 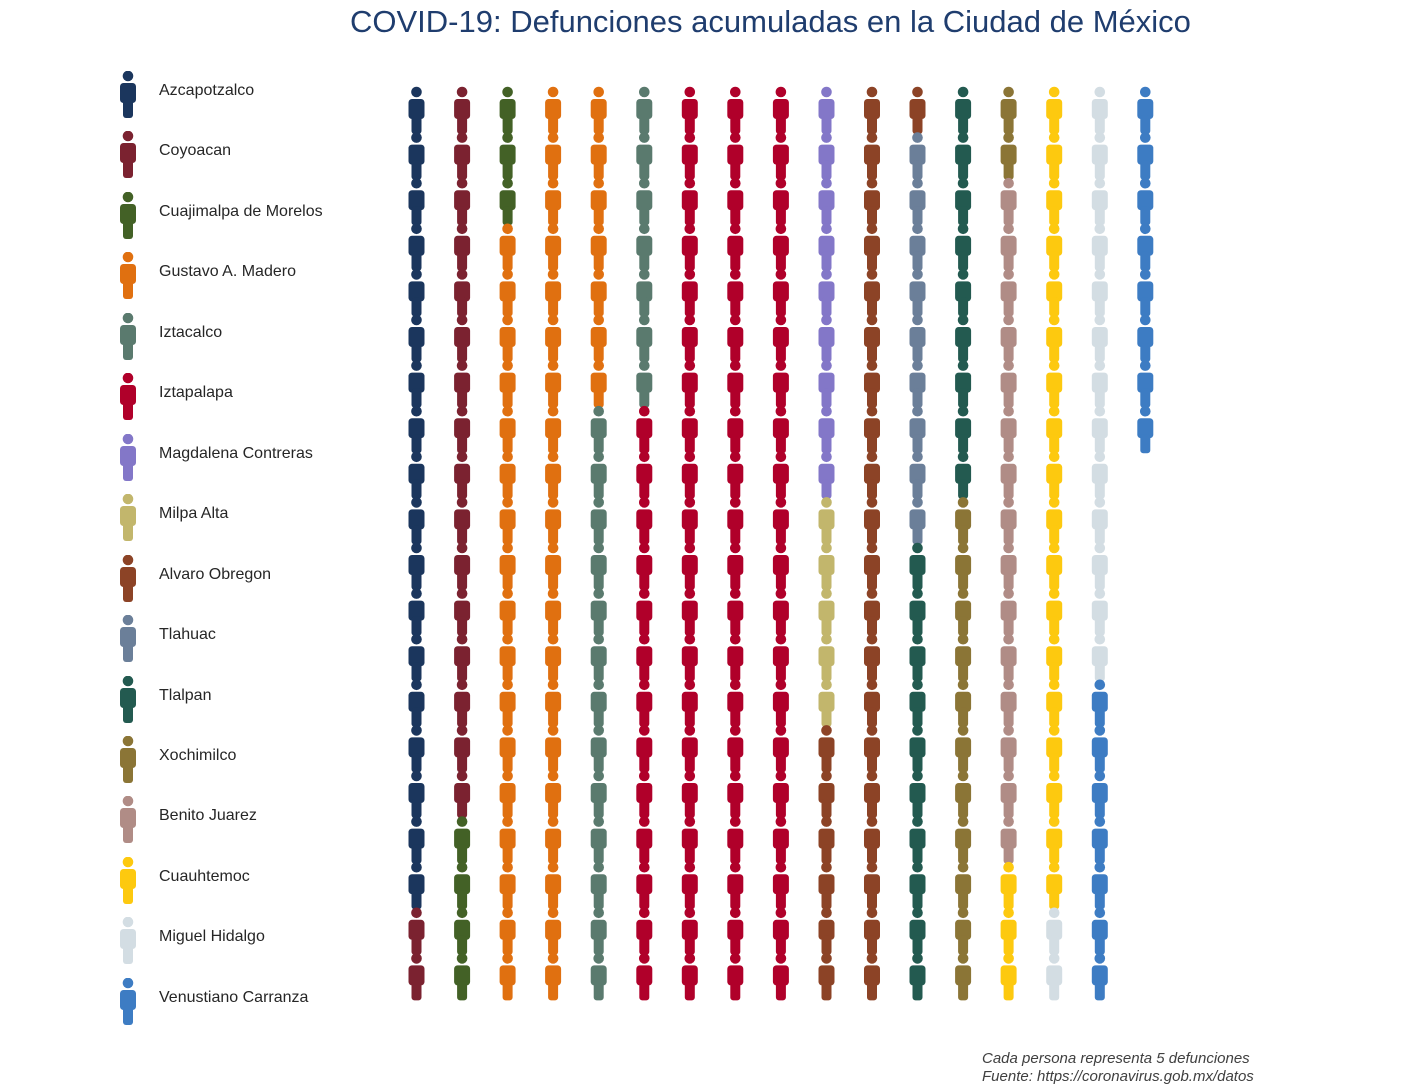 I want to click on legend-item: Iztacalco, so click(x=255, y=342).